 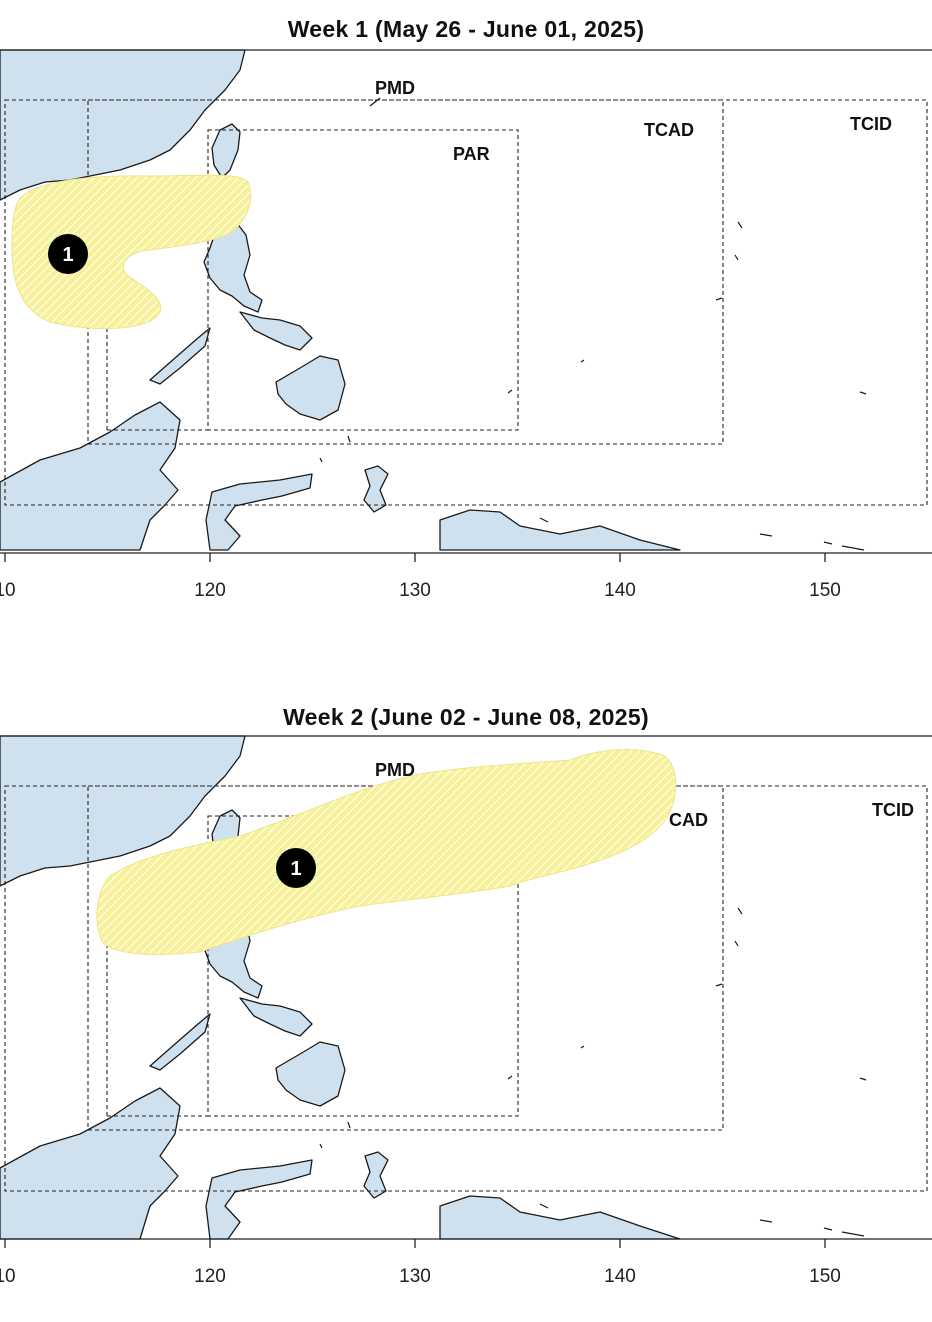 I want to click on week-2-x-axis: 10 120 130 140 150, so click(x=420, y=1263).